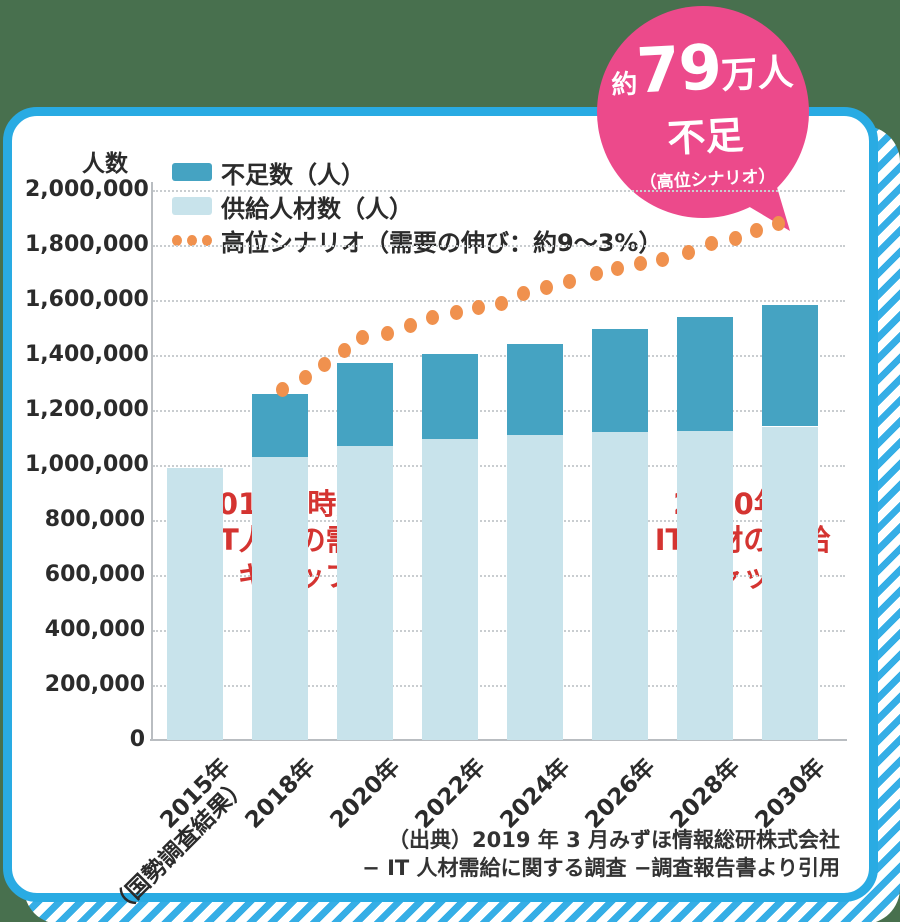  I want to click on y-axis-title: 人数, so click(105, 164).